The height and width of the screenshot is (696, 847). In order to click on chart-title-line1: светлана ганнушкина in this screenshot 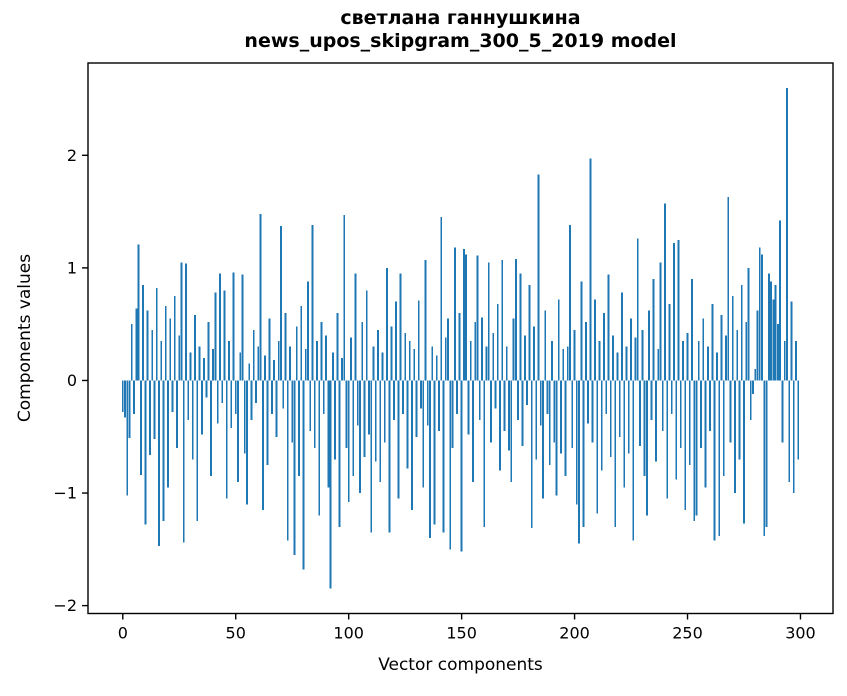, I will do `click(460, 18)`.